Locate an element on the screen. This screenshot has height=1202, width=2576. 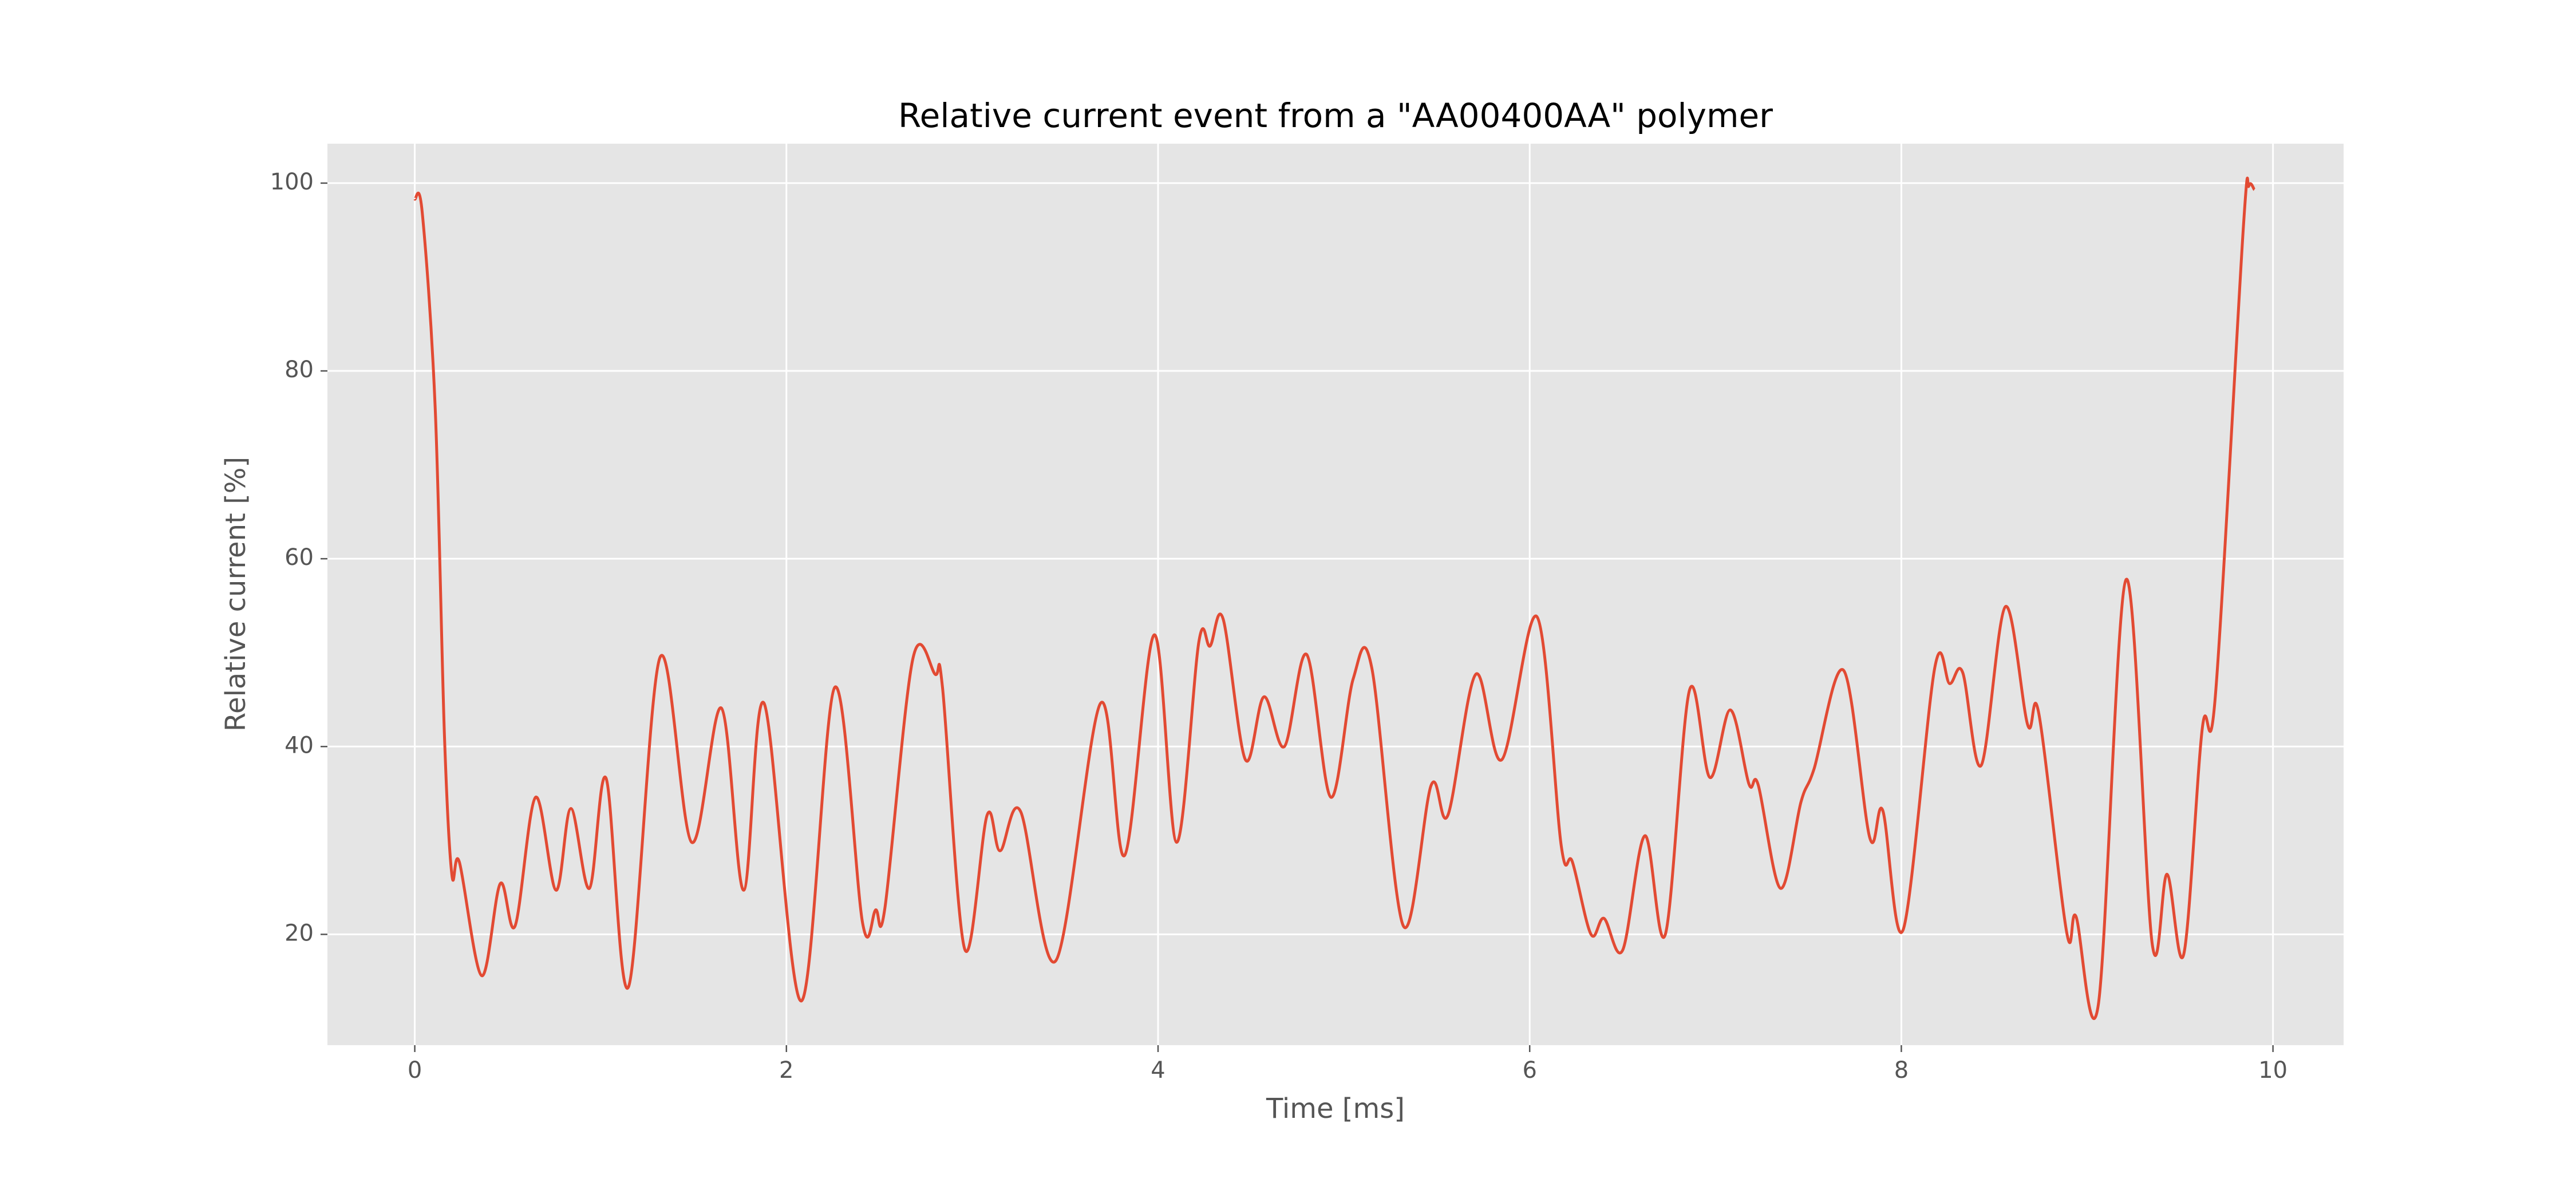
x-axis-label: Time [ms] is located at coordinates (1335, 1109).